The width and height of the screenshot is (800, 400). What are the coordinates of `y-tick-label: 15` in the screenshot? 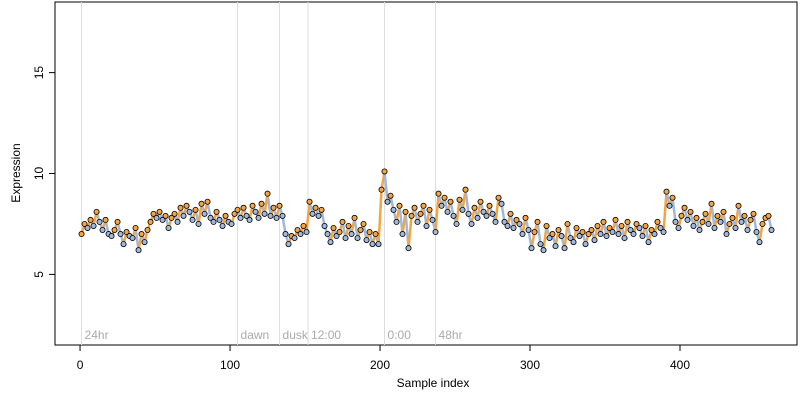 It's located at (39, 73).